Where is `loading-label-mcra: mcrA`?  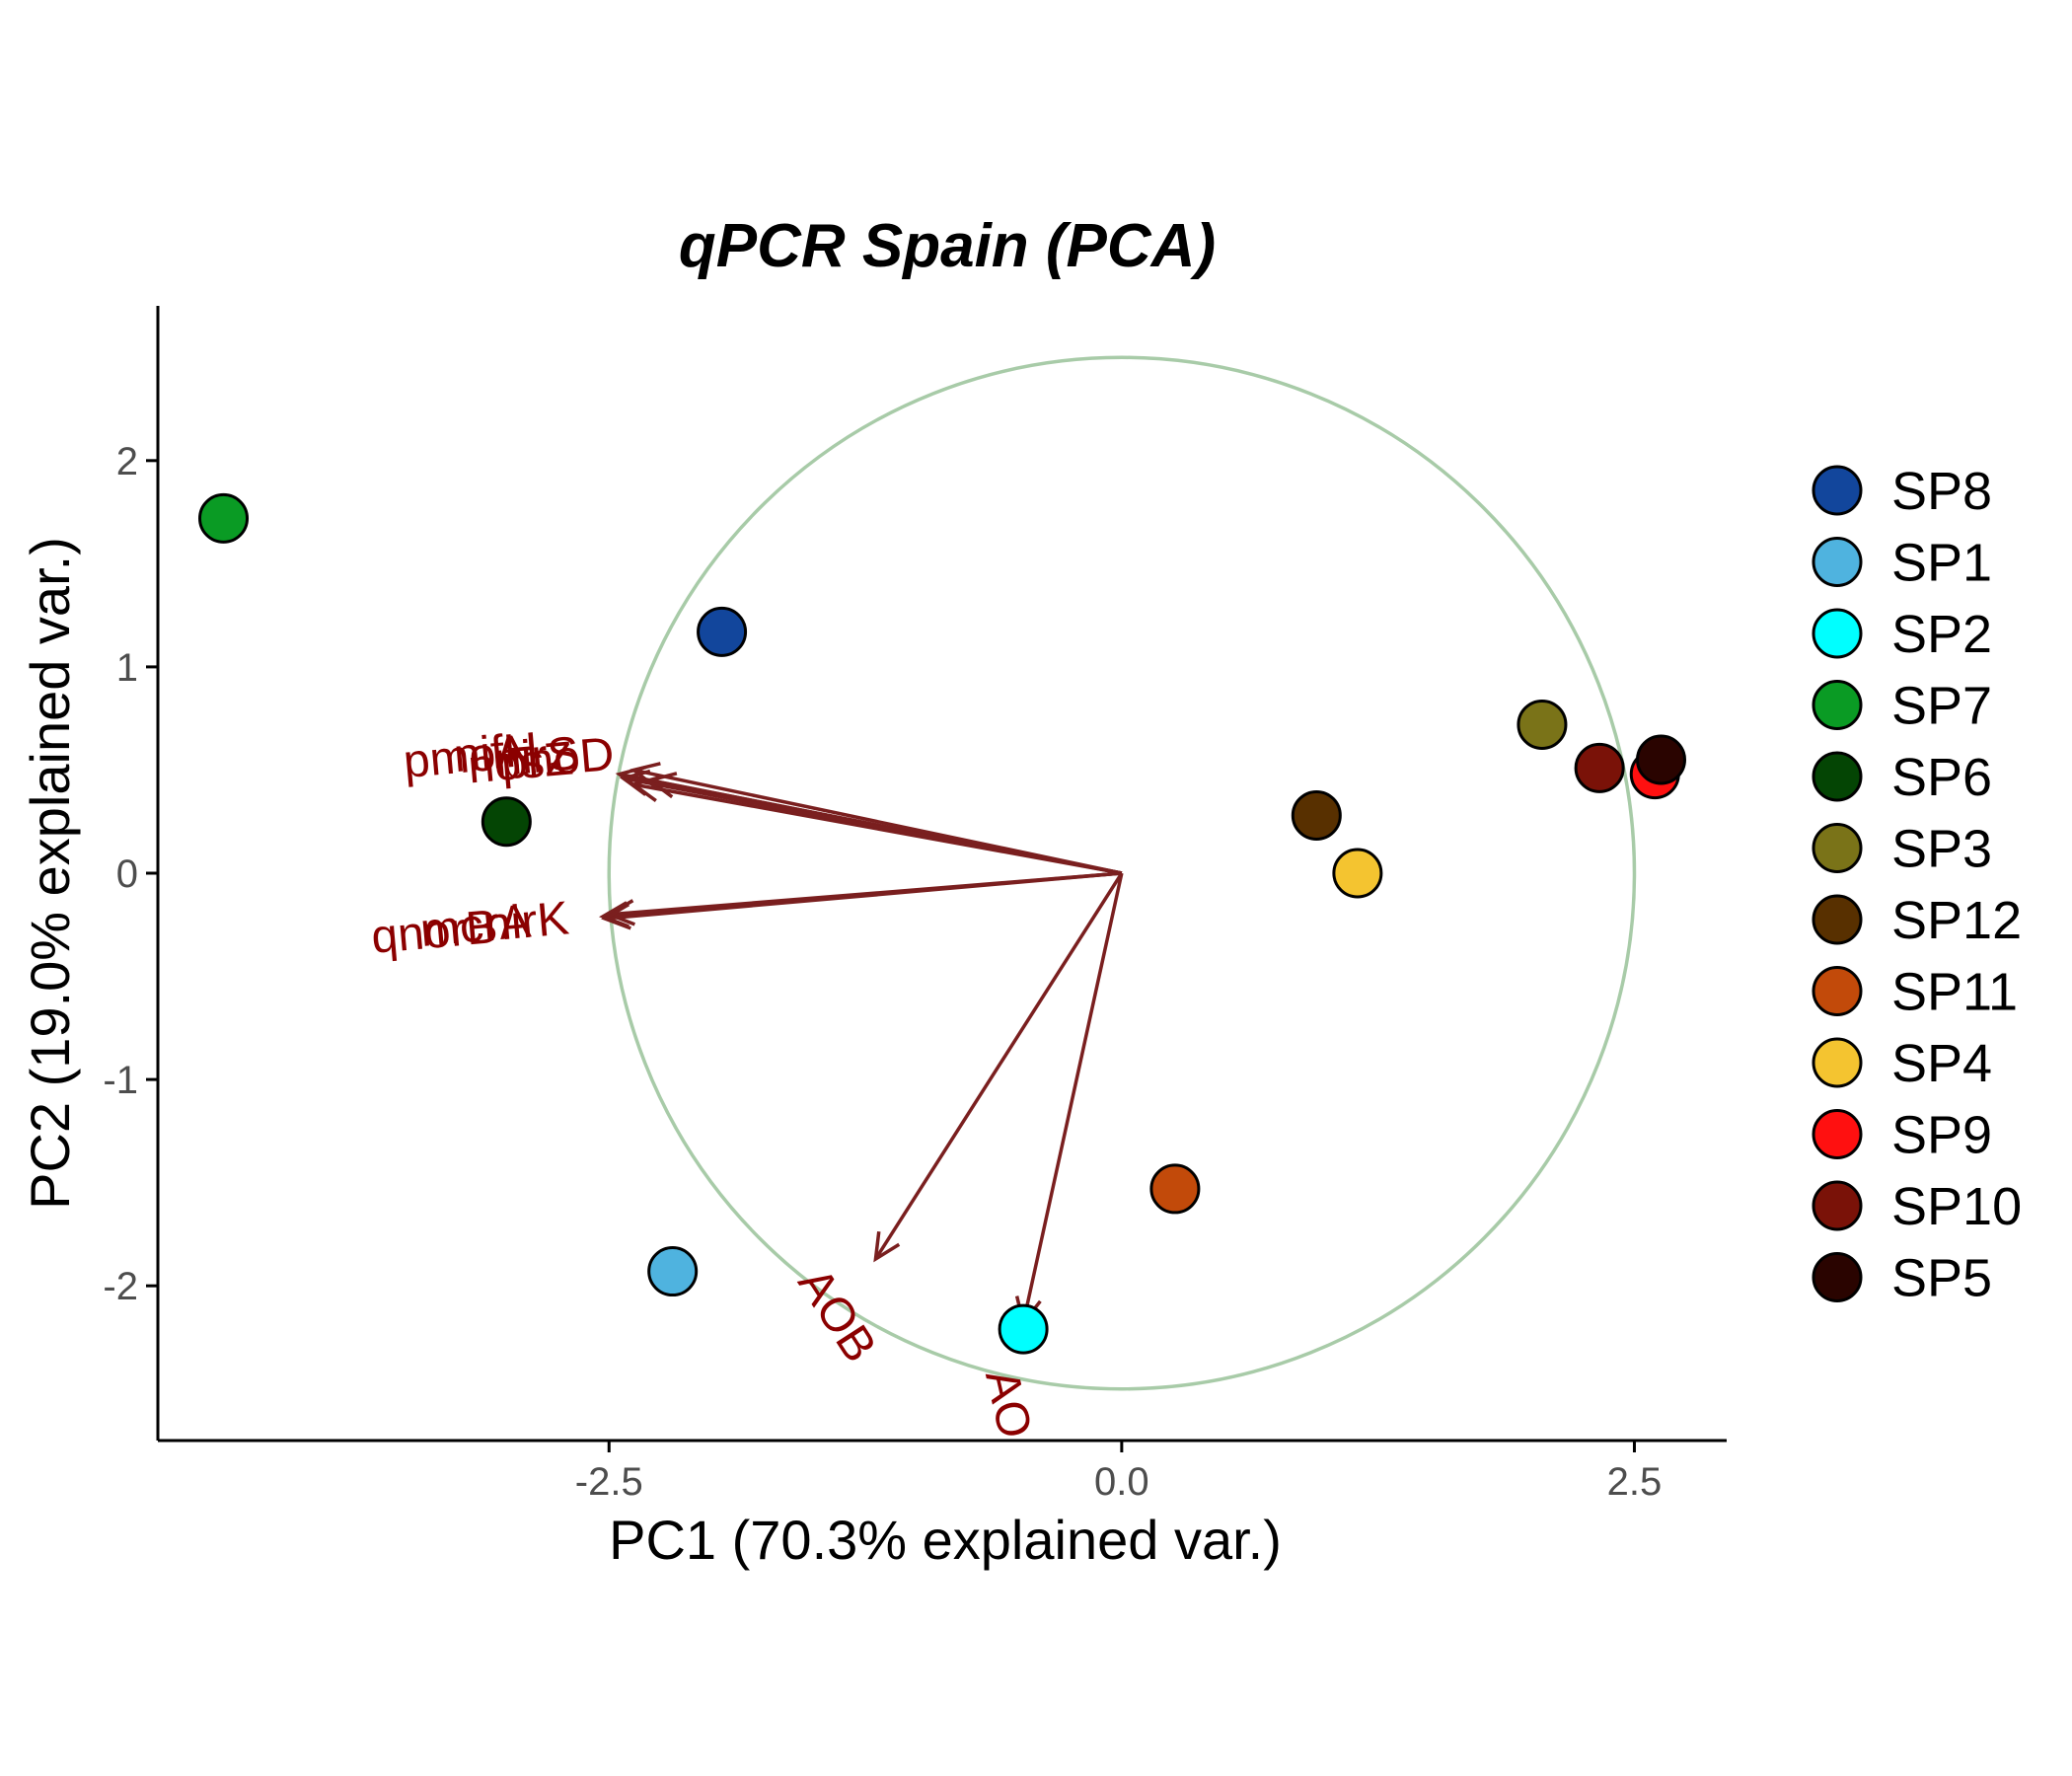 loading-label-mcra: mcrA is located at coordinates (476, 926).